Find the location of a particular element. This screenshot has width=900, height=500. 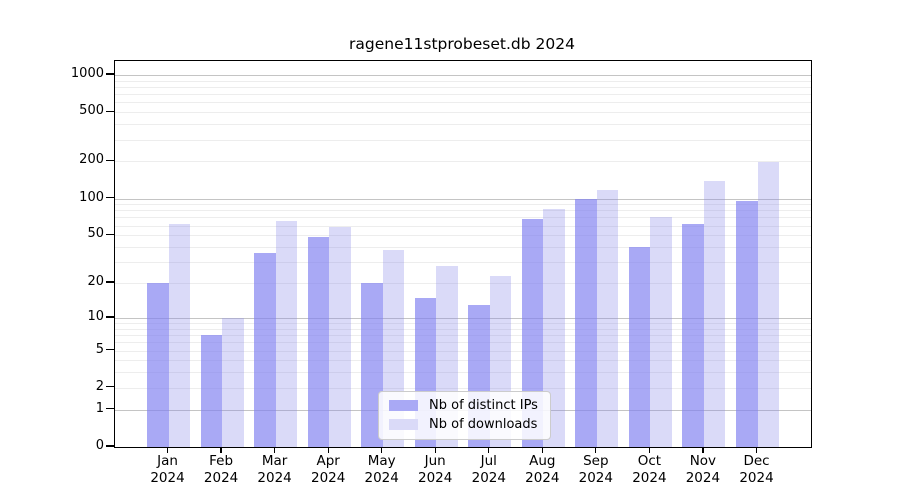

y-tick-label-100: 100 is located at coordinates (91, 197).